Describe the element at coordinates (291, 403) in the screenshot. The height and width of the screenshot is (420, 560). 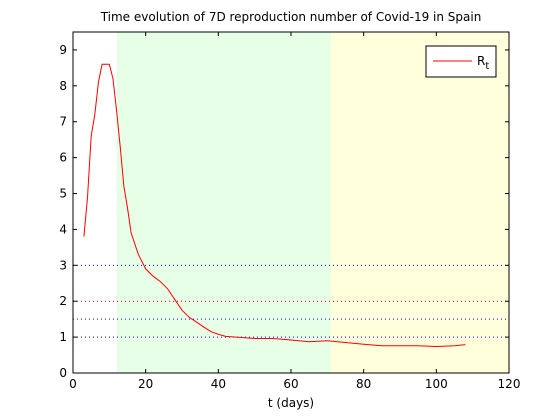
I see `x-axis-label: t (days)` at that location.